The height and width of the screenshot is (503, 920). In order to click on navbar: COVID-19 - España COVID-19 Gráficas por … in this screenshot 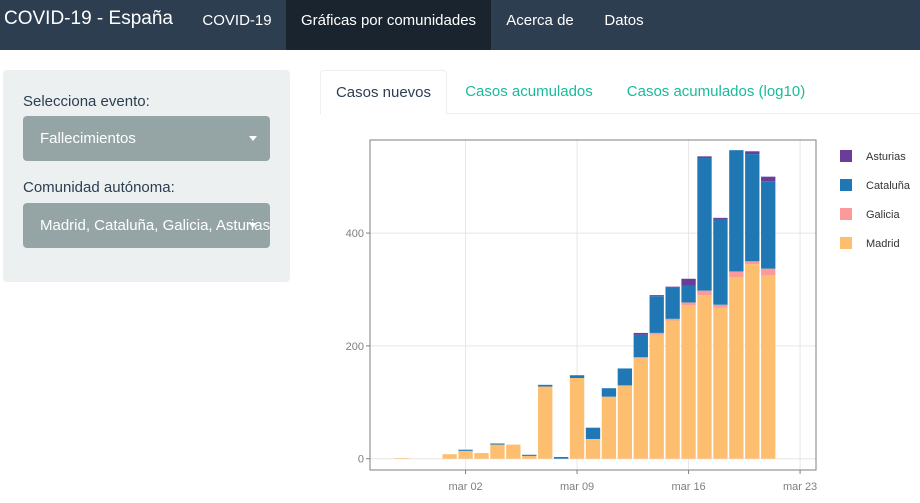, I will do `click(460, 25)`.